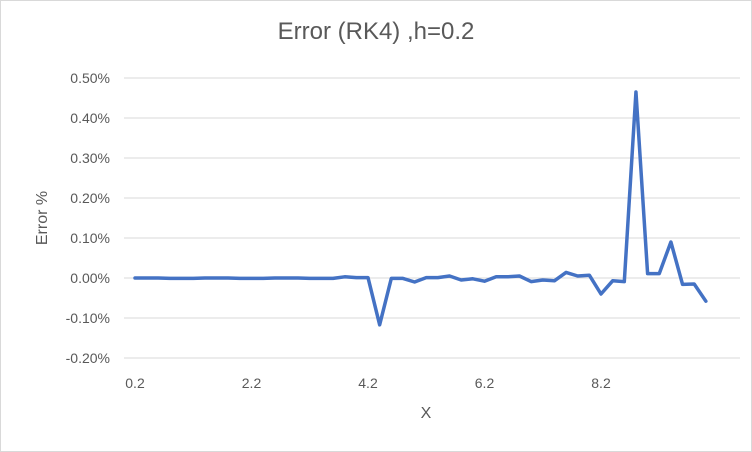  What do you see at coordinates (426, 413) in the screenshot?
I see `x-axis-title: X` at bounding box center [426, 413].